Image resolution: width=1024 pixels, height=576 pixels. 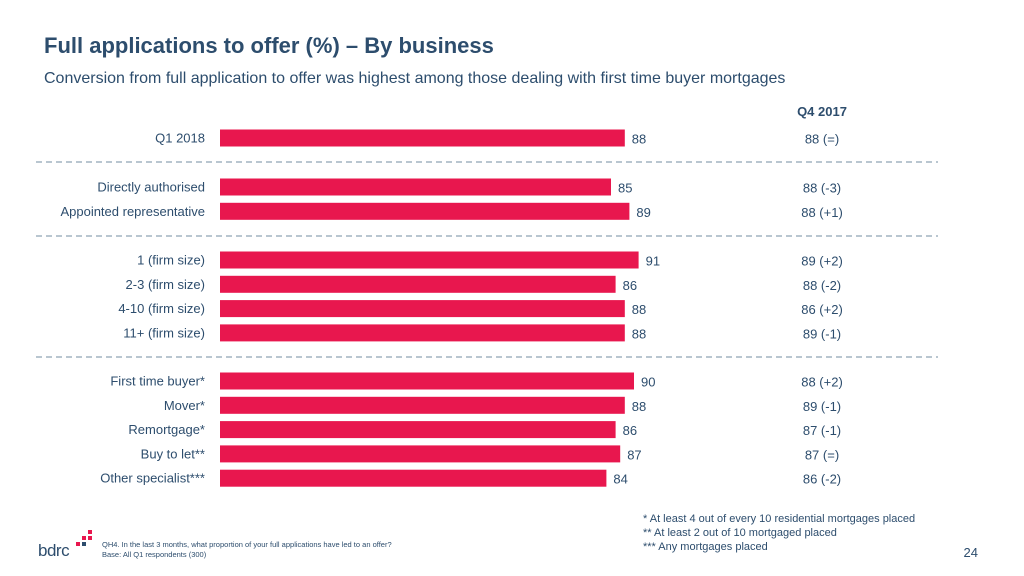 I want to click on category-label: Mover*, so click(x=184, y=405).